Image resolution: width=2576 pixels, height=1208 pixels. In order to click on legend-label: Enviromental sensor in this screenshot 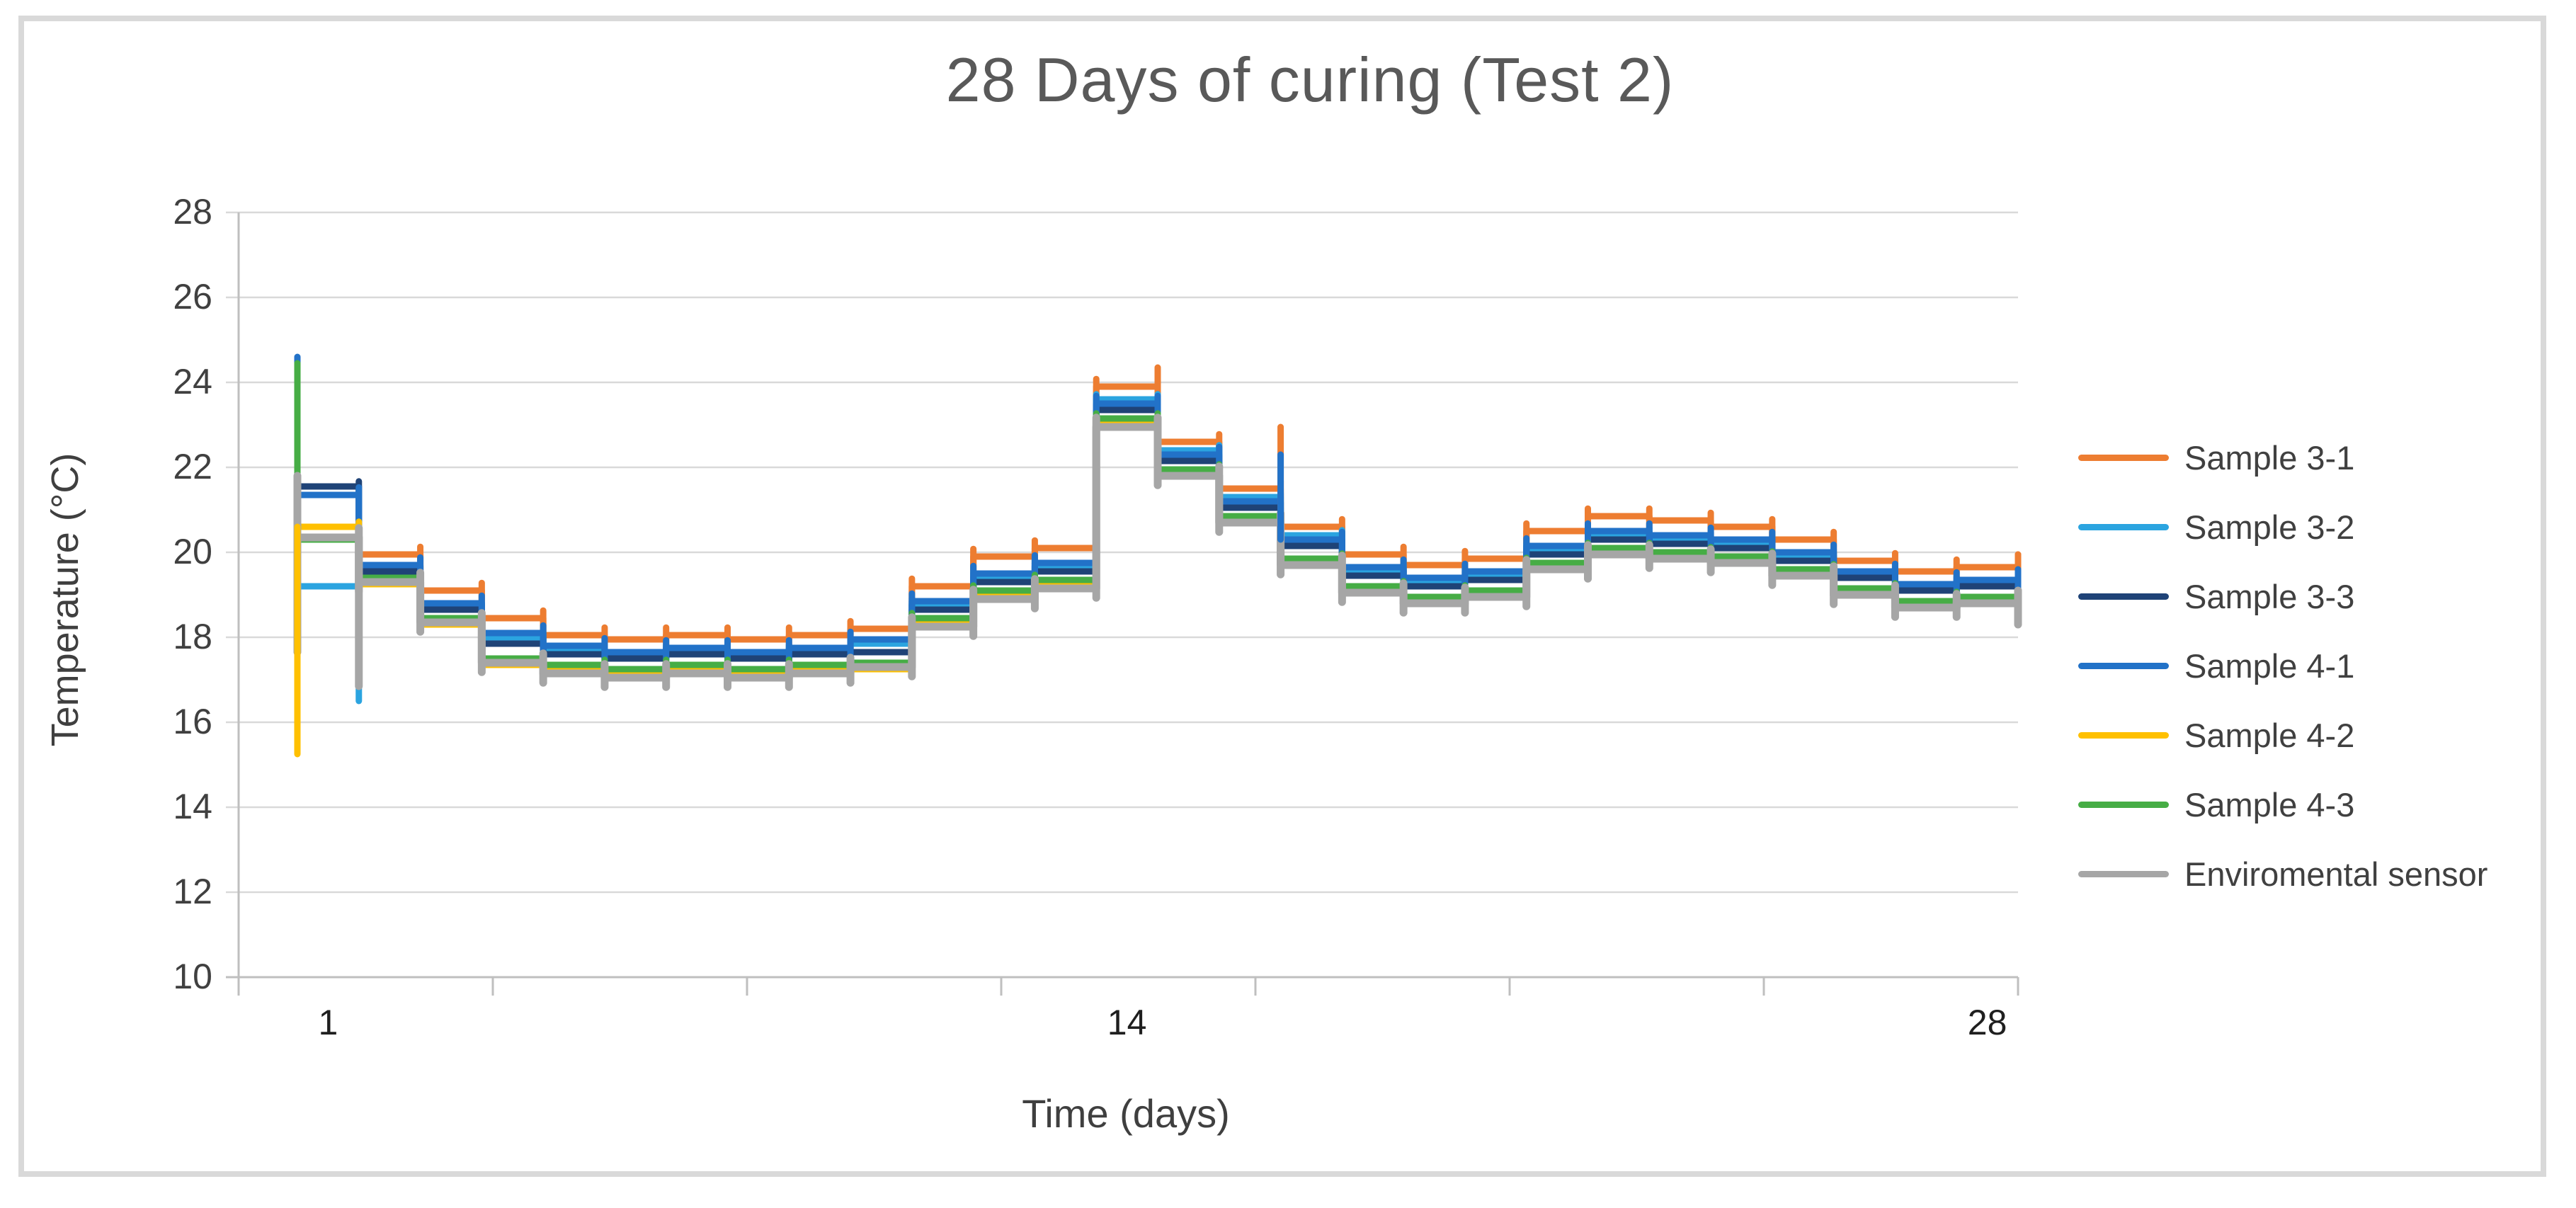, I will do `click(2336, 874)`.